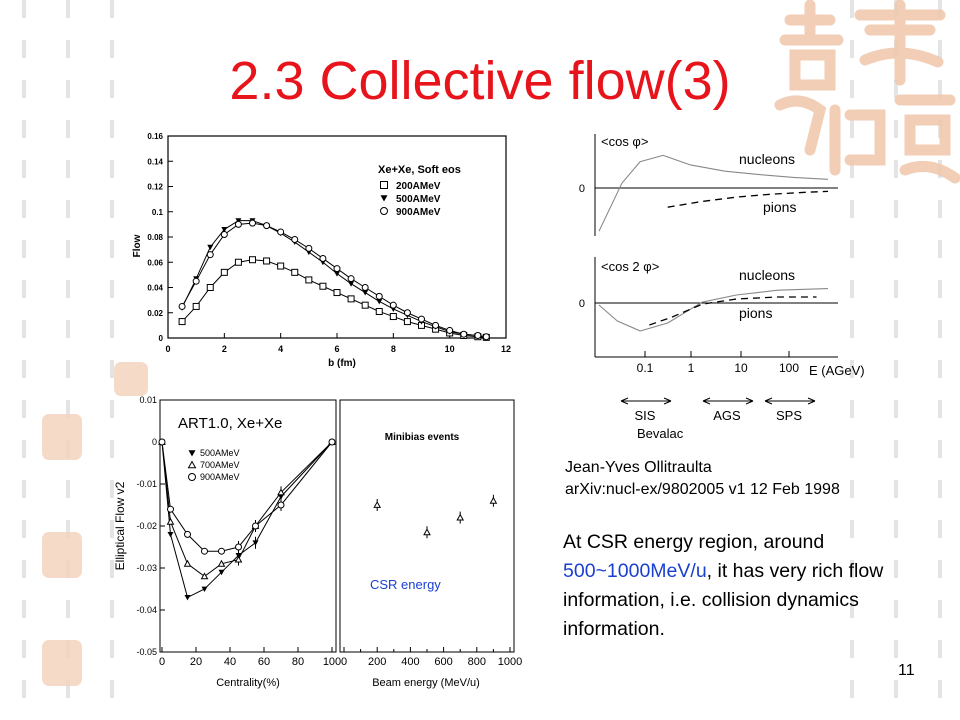  Describe the element at coordinates (280, 349) in the screenshot. I see `x-tick-label: 4` at that location.